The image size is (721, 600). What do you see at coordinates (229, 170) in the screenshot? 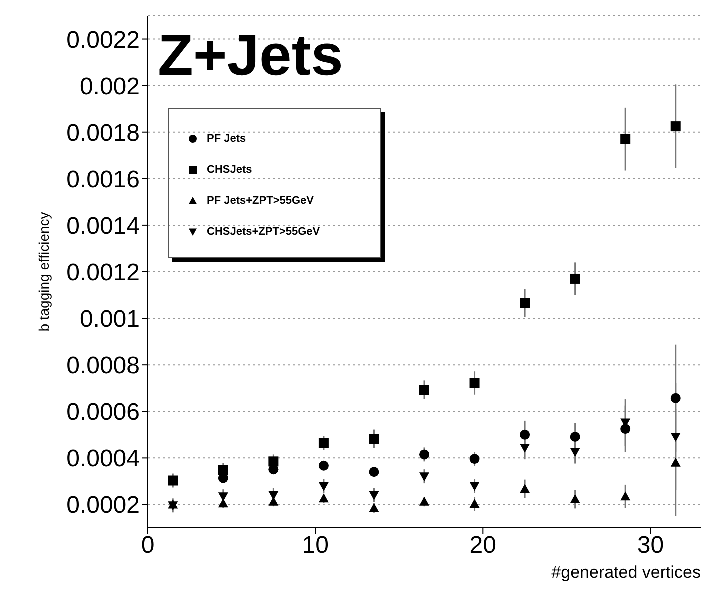
I see `legend-label: CHSJets` at bounding box center [229, 170].